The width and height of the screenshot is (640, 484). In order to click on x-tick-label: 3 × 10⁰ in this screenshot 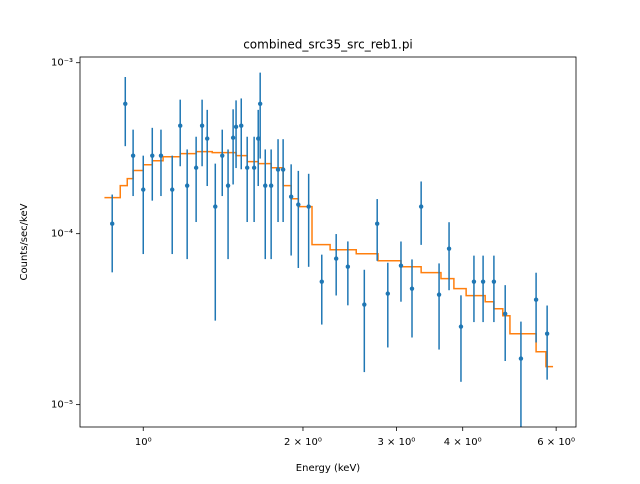, I will do `click(396, 442)`.